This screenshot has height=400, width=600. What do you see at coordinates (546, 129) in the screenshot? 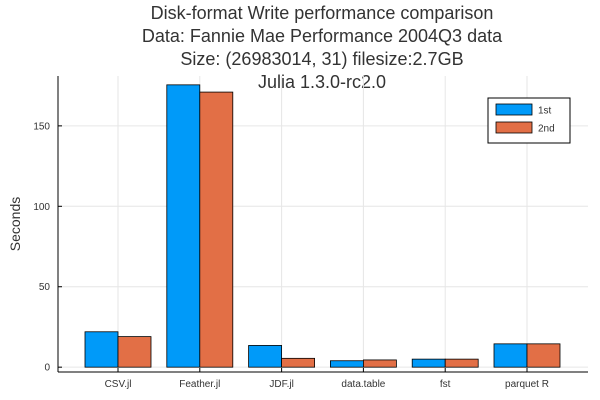
I see `legend-label-2nd: 2nd` at bounding box center [546, 129].